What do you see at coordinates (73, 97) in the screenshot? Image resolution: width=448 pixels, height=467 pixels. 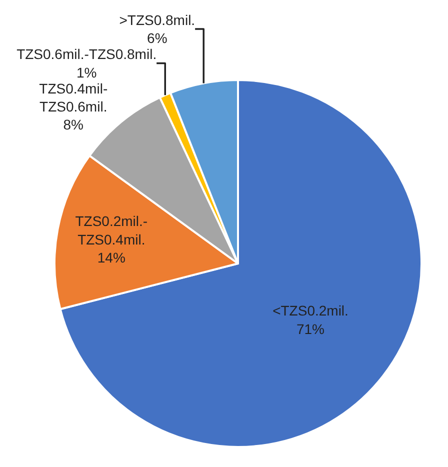 I see `slice-label: TZS0.4mil-TZS0.6mil.` at bounding box center [73, 97].